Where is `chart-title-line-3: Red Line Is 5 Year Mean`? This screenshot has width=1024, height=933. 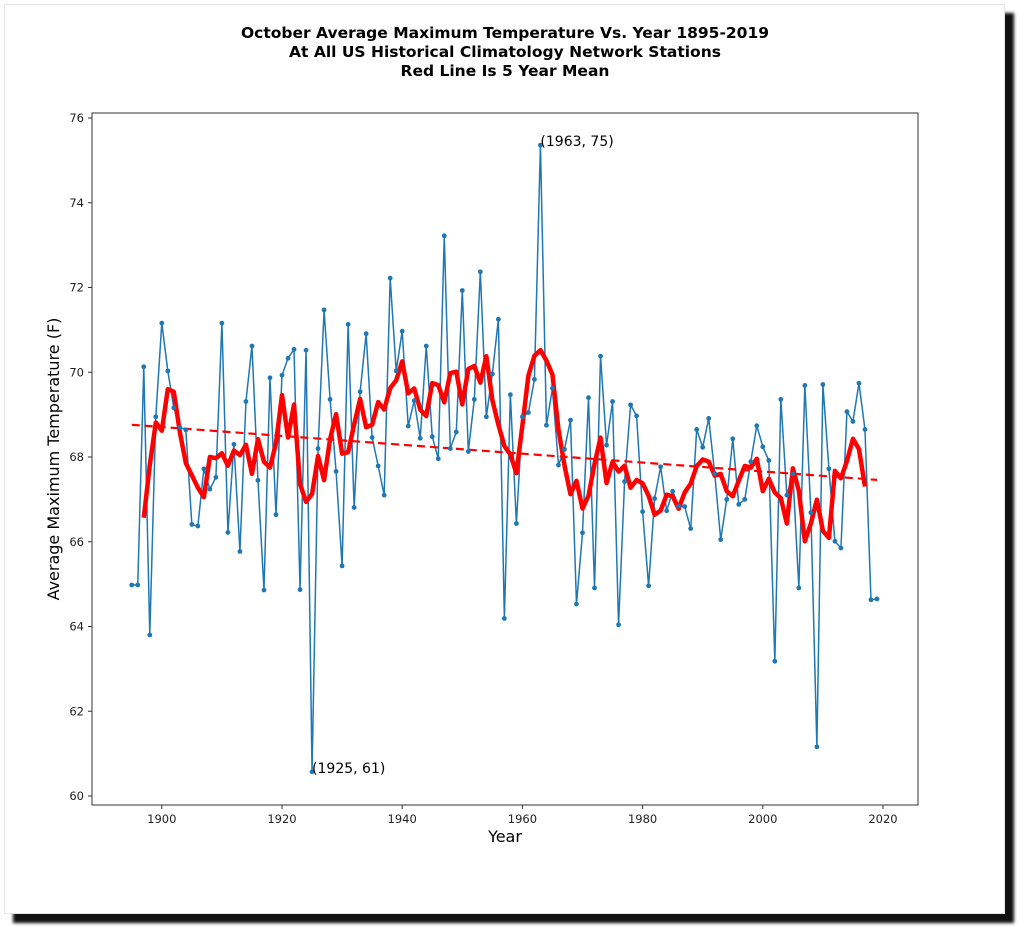 chart-title-line-3: Red Line Is 5 Year Mean is located at coordinates (505, 71).